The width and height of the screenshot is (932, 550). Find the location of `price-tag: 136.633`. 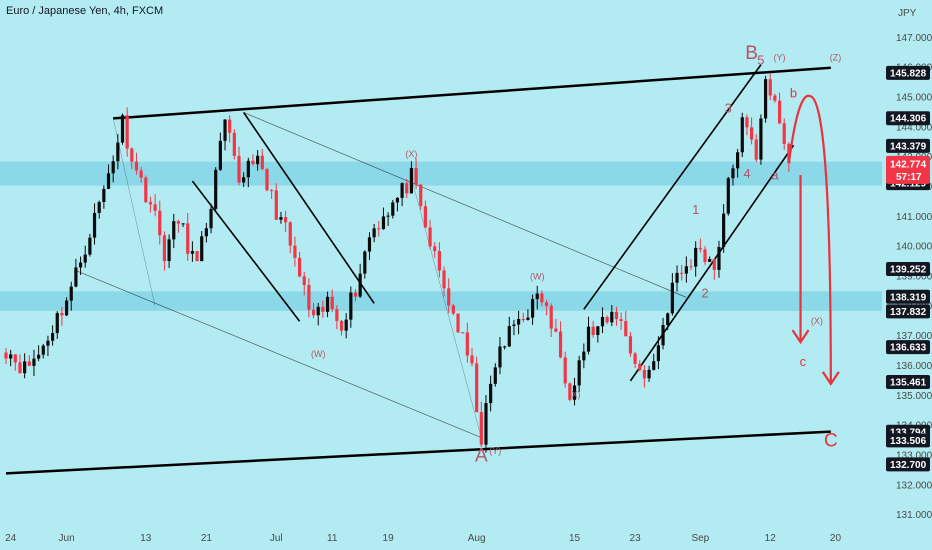

price-tag: 136.633 is located at coordinates (908, 347).